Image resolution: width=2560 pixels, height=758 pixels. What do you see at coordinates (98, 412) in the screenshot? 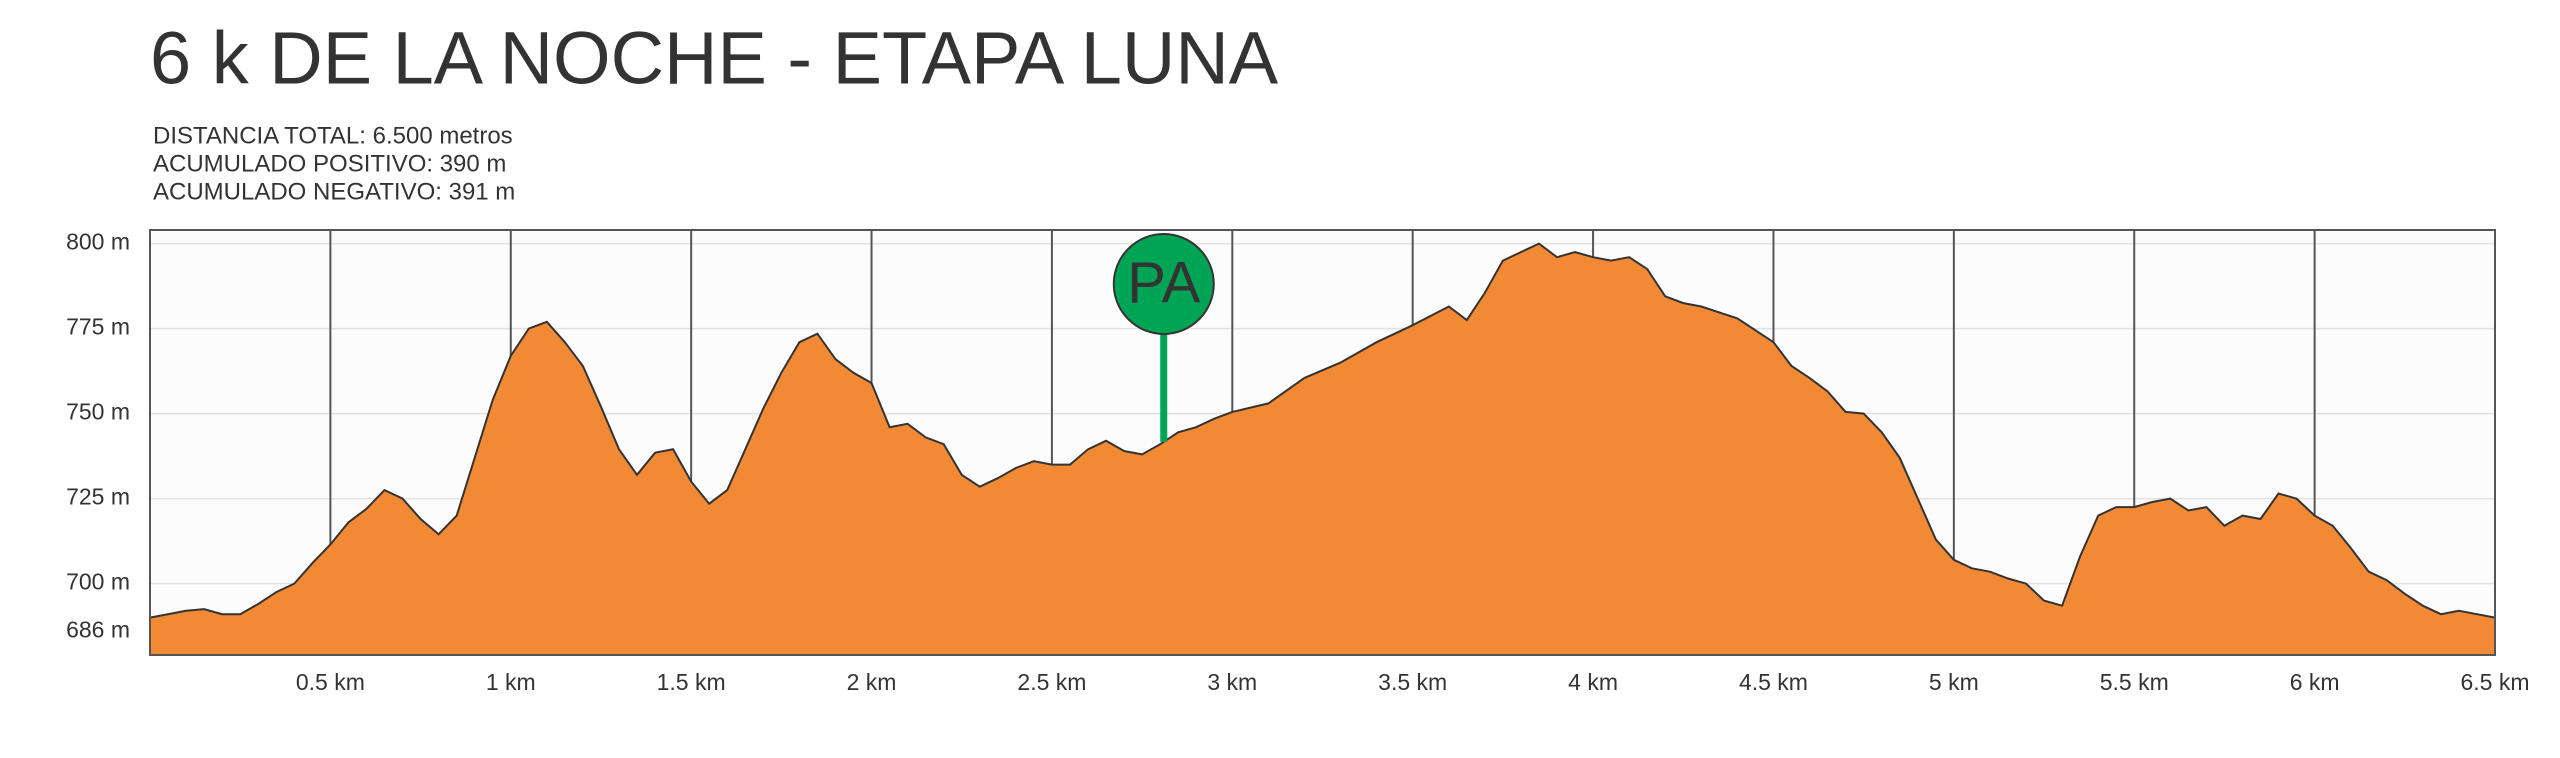
I see `y-tick-label: 750 m` at bounding box center [98, 412].